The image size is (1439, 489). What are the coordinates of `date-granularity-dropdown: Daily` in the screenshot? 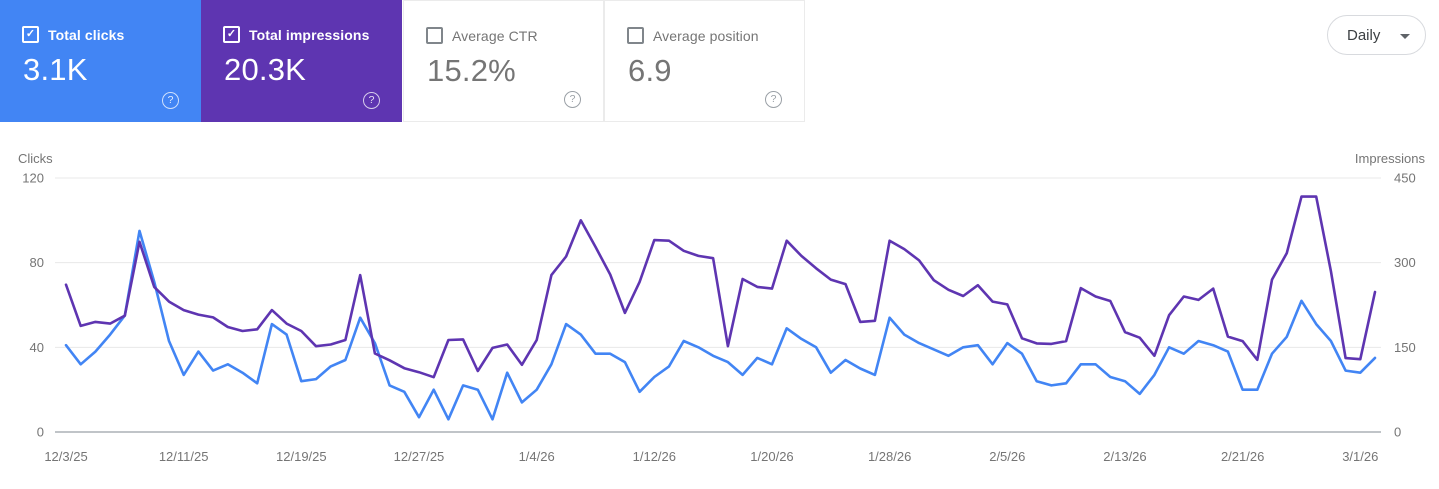 It's located at (1376, 35).